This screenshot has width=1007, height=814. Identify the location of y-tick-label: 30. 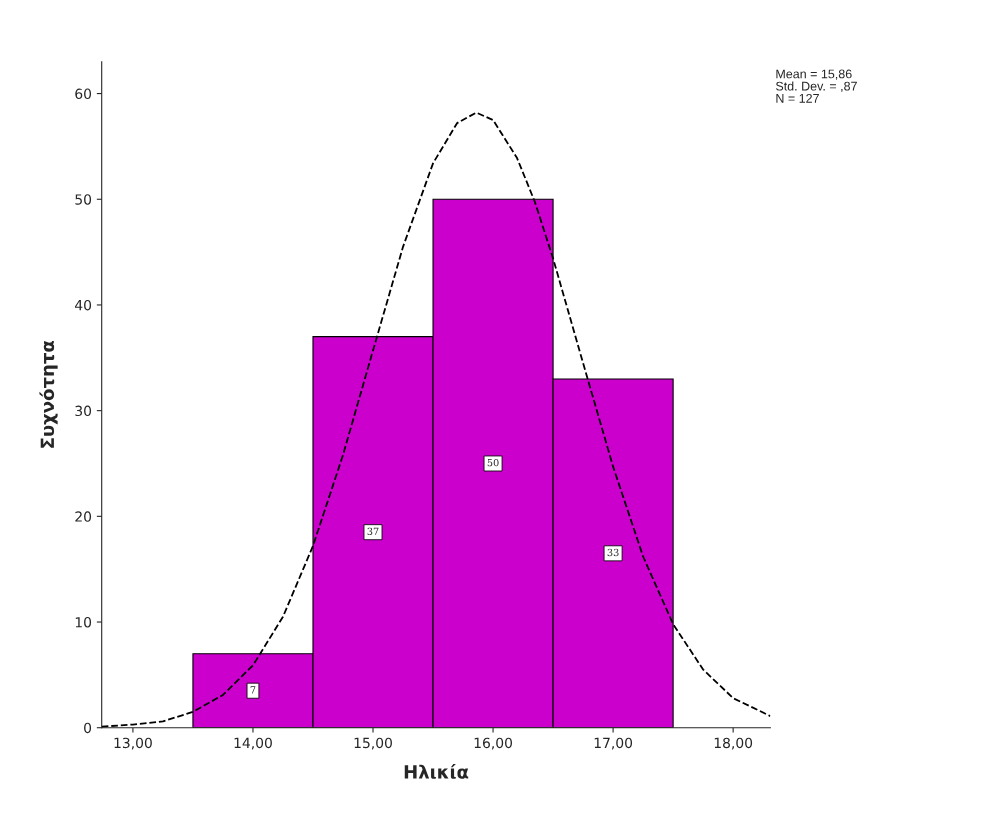
(83, 411).